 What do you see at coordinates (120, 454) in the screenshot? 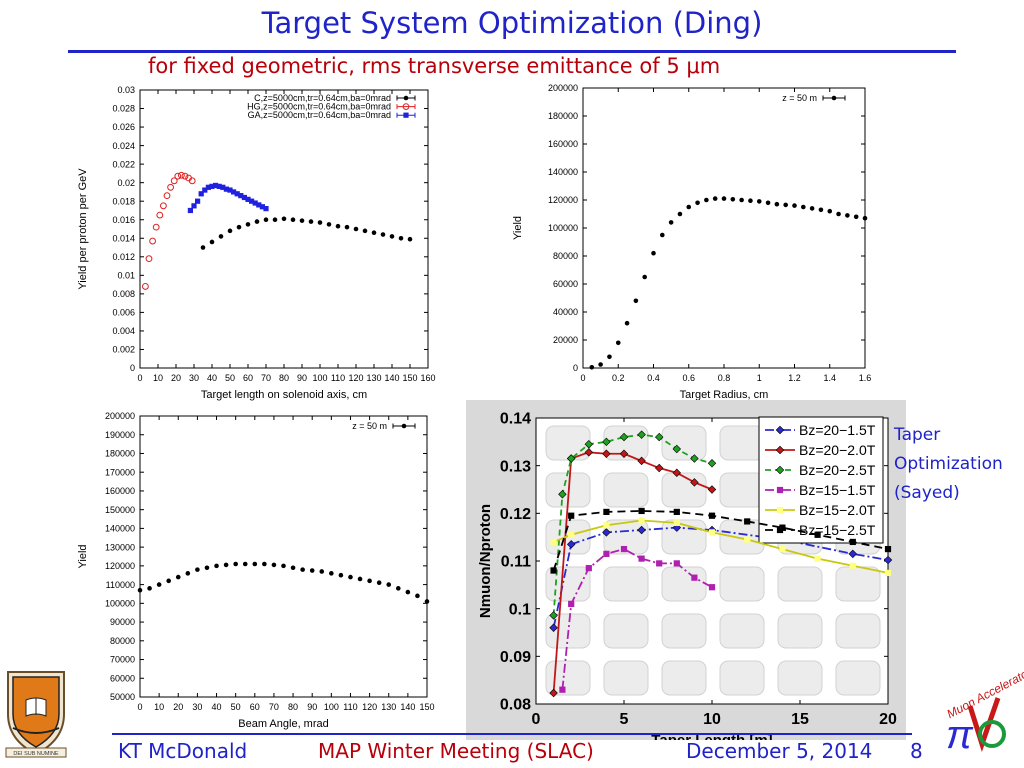
I see `y-tick-label: 180000` at bounding box center [120, 454].